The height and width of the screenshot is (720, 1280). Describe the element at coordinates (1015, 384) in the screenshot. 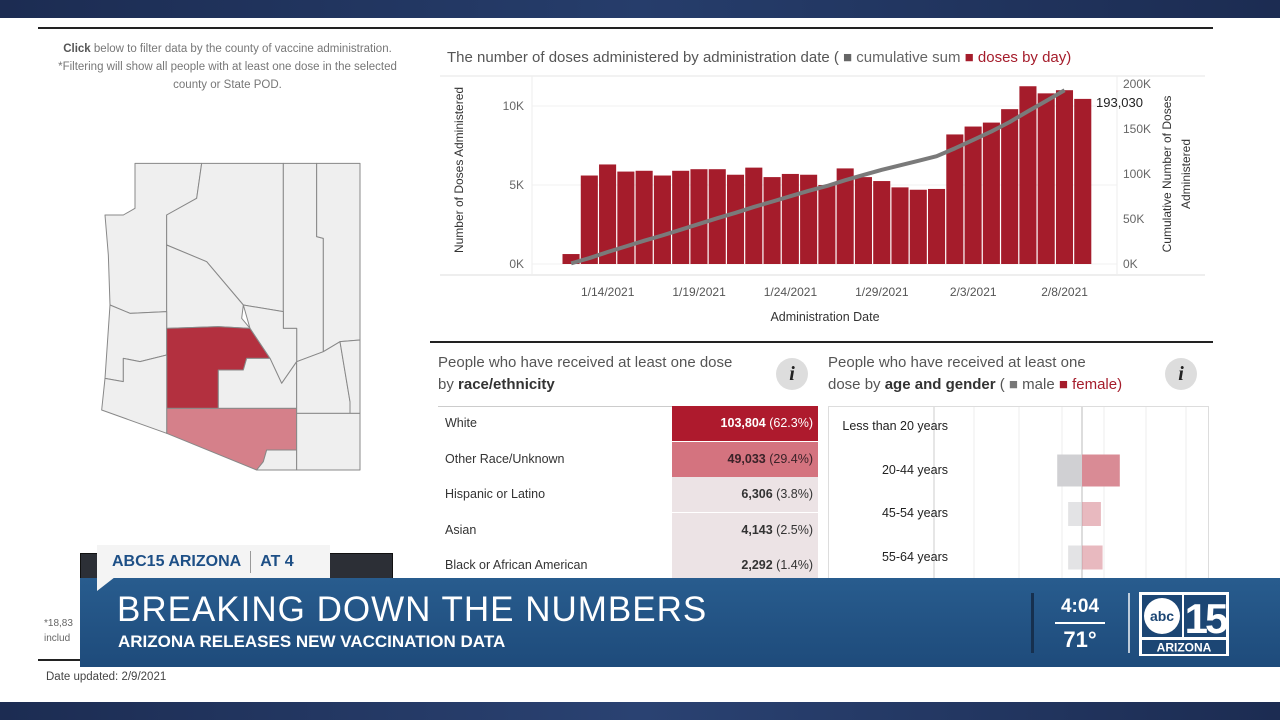

I see `legend-male-swatch: ■` at that location.